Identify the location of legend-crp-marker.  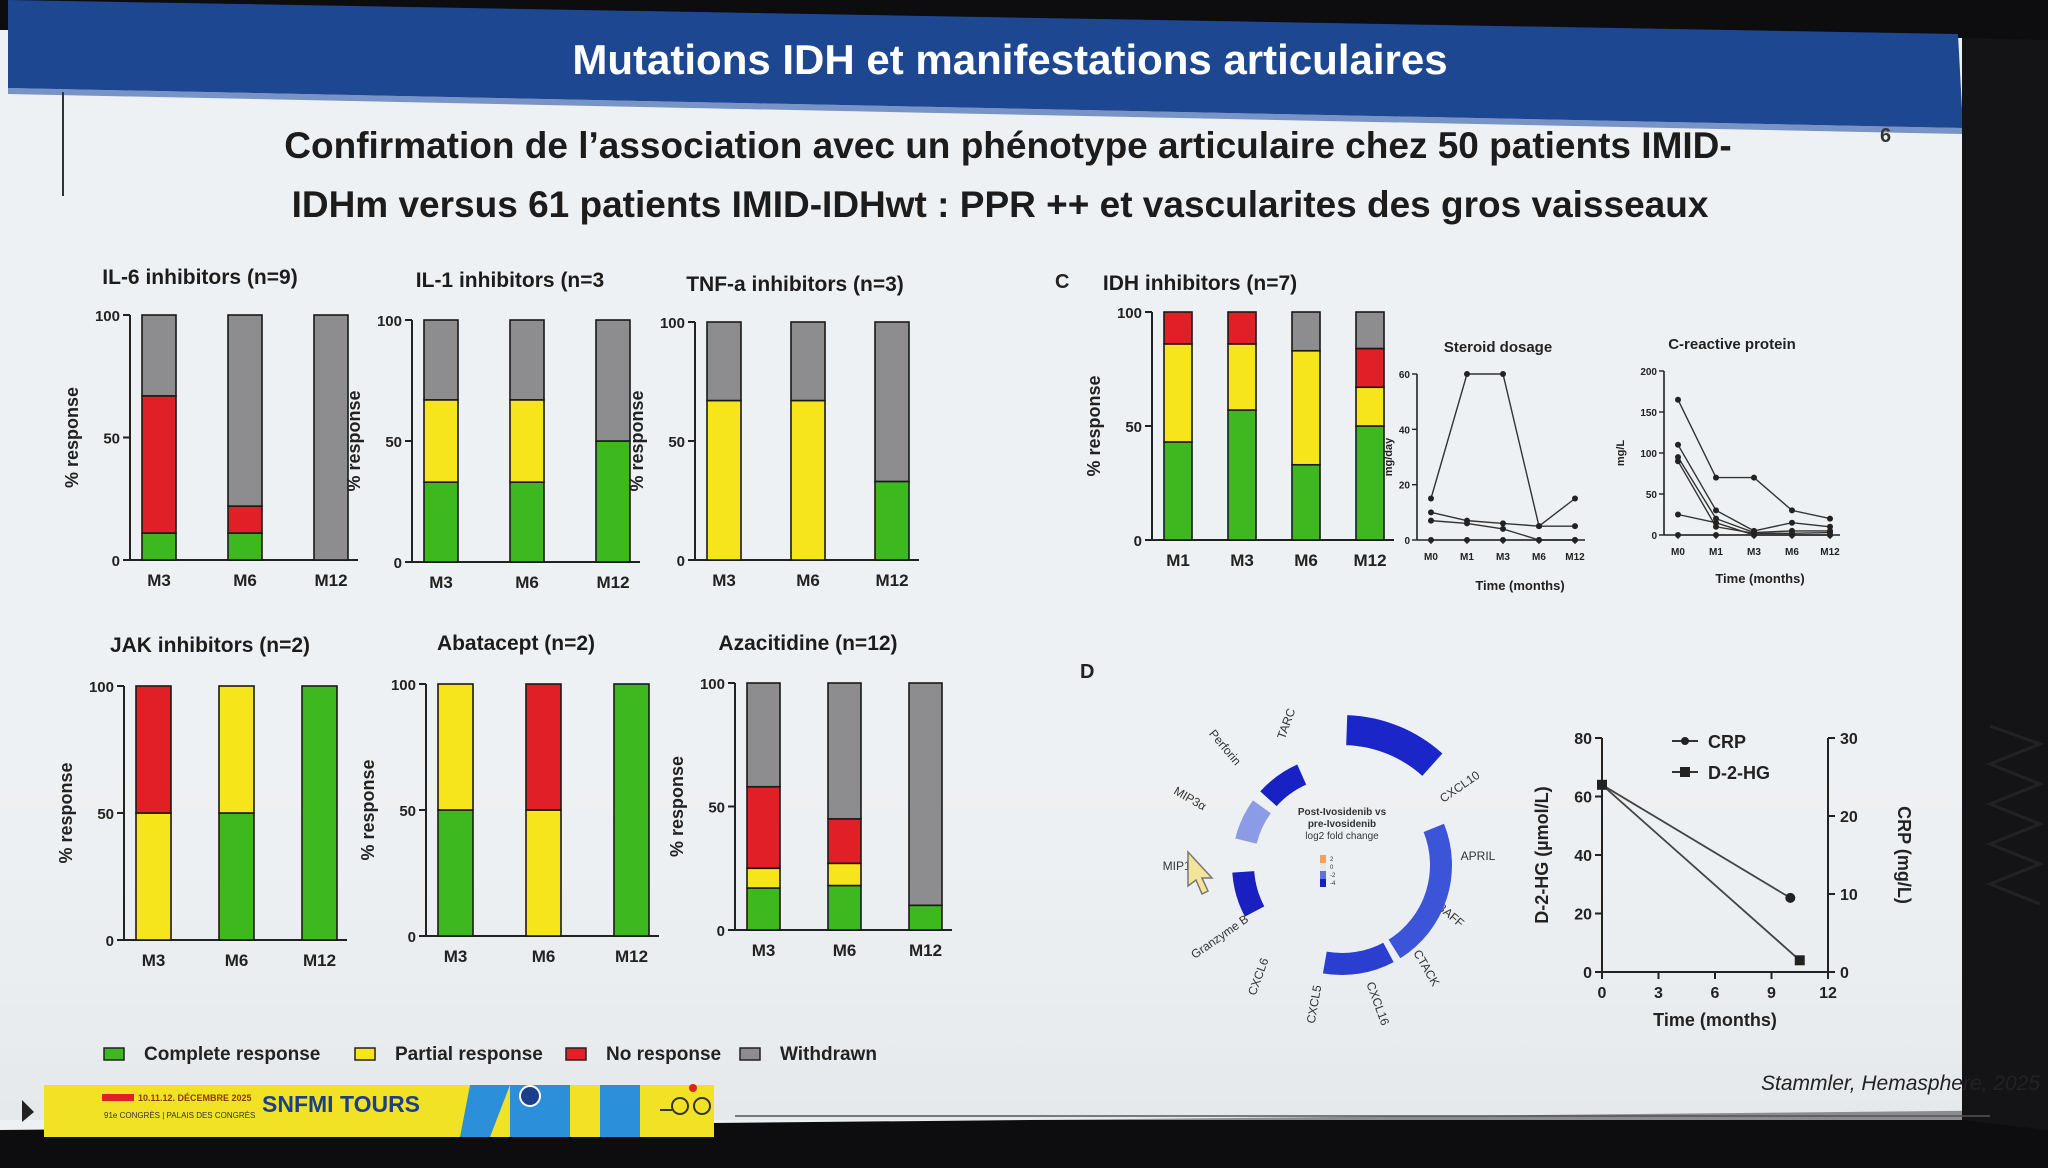
(1685, 741).